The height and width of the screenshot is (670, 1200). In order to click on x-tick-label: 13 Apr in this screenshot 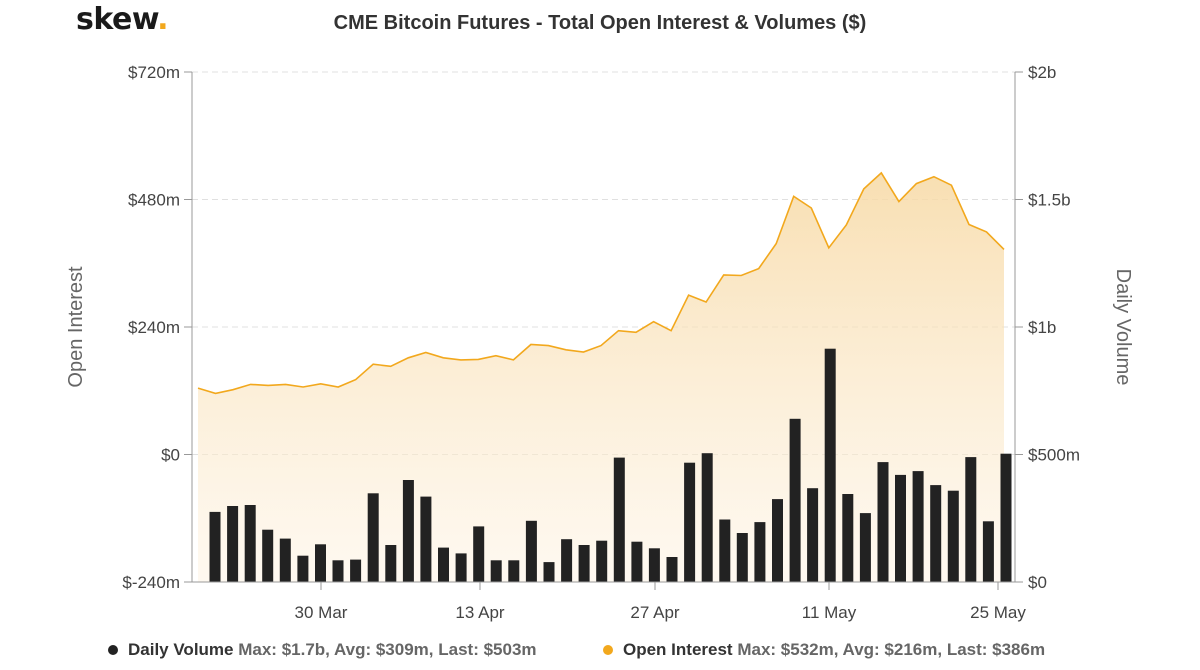, I will do `click(479, 612)`.